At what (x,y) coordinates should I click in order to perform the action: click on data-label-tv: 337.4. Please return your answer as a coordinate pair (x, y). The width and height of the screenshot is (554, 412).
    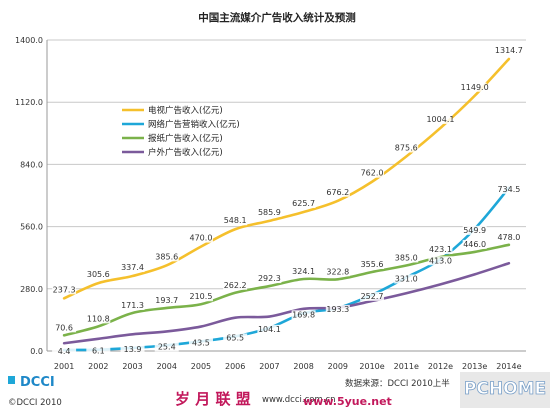
    Looking at the image, I should click on (132, 267).